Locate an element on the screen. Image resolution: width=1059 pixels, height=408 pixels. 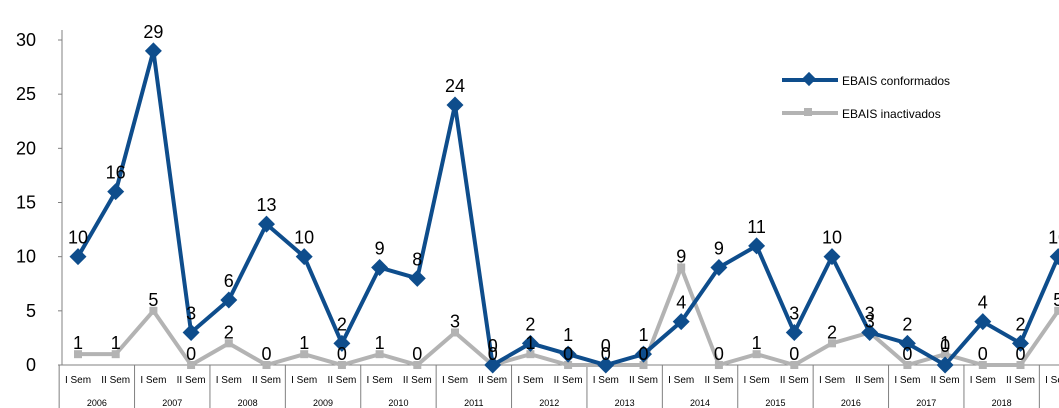
y-tick-label: 10 is located at coordinates (26, 257).